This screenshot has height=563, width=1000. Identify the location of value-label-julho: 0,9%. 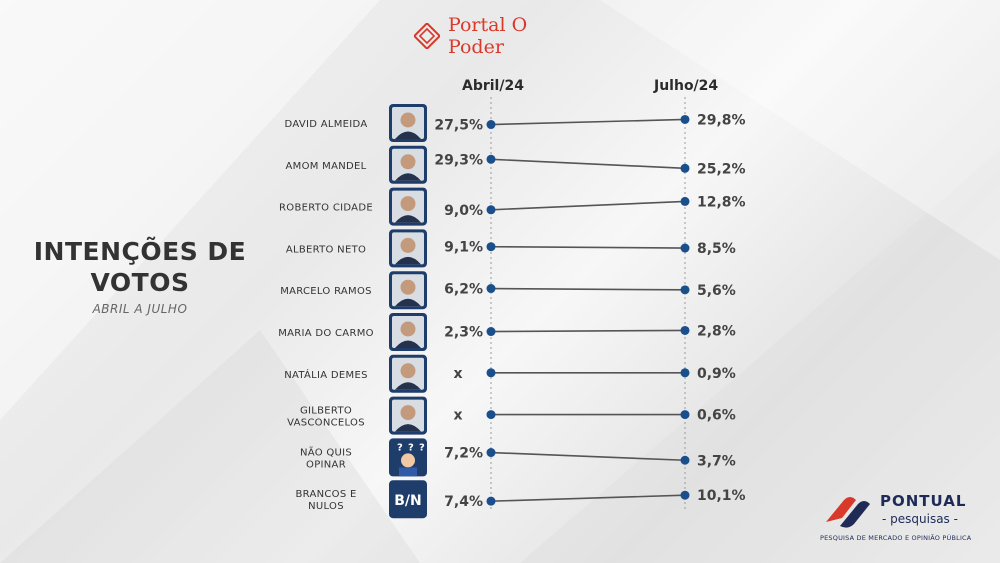
(716, 374).